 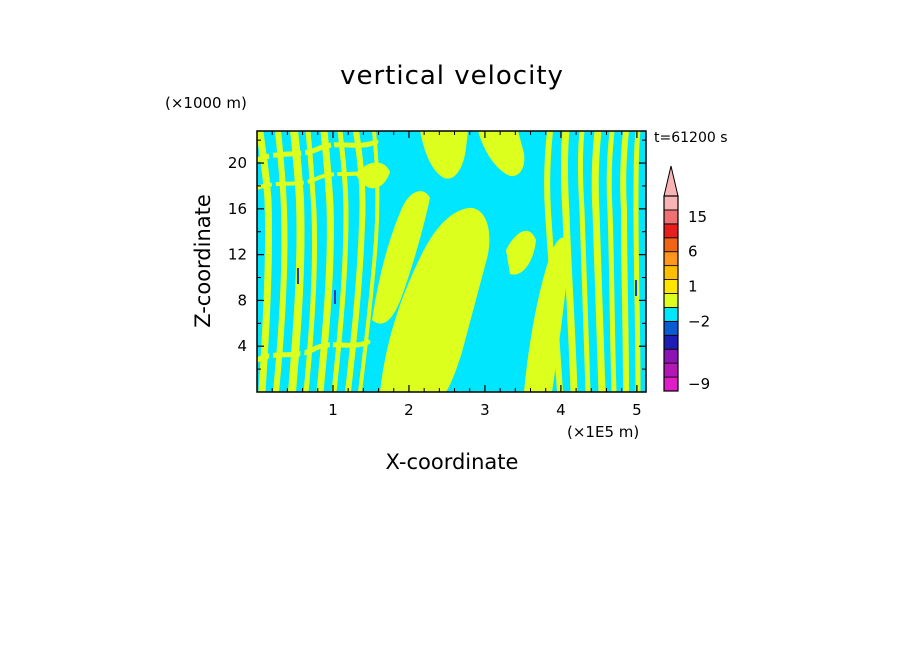 What do you see at coordinates (333, 410) in the screenshot?
I see `x-tick-label: 1` at bounding box center [333, 410].